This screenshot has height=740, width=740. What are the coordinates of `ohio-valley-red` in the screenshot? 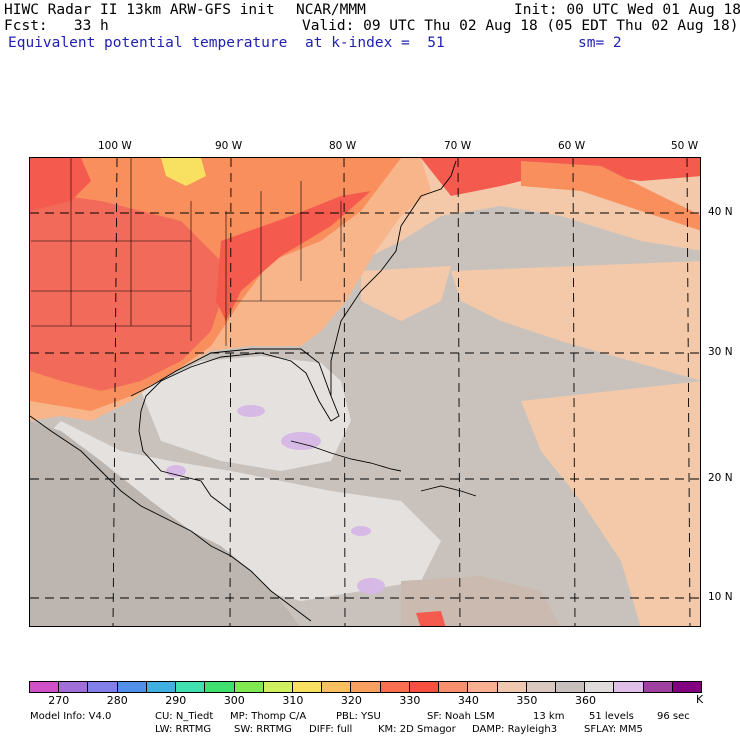 It's located at (293, 256).